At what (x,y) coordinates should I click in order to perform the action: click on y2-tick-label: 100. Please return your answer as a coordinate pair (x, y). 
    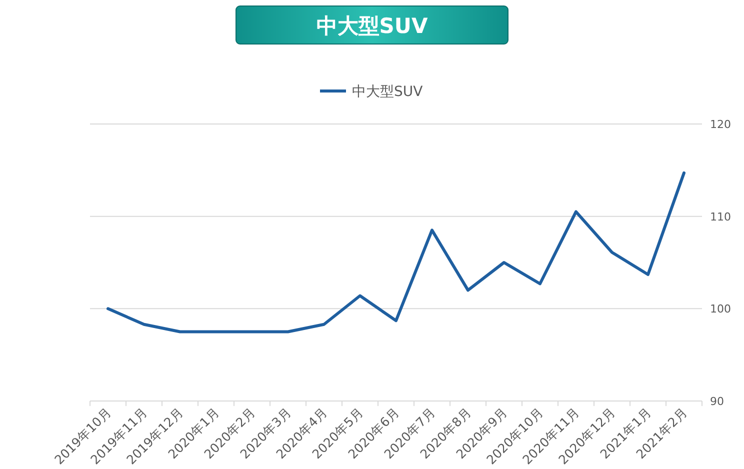
    Looking at the image, I should click on (720, 309).